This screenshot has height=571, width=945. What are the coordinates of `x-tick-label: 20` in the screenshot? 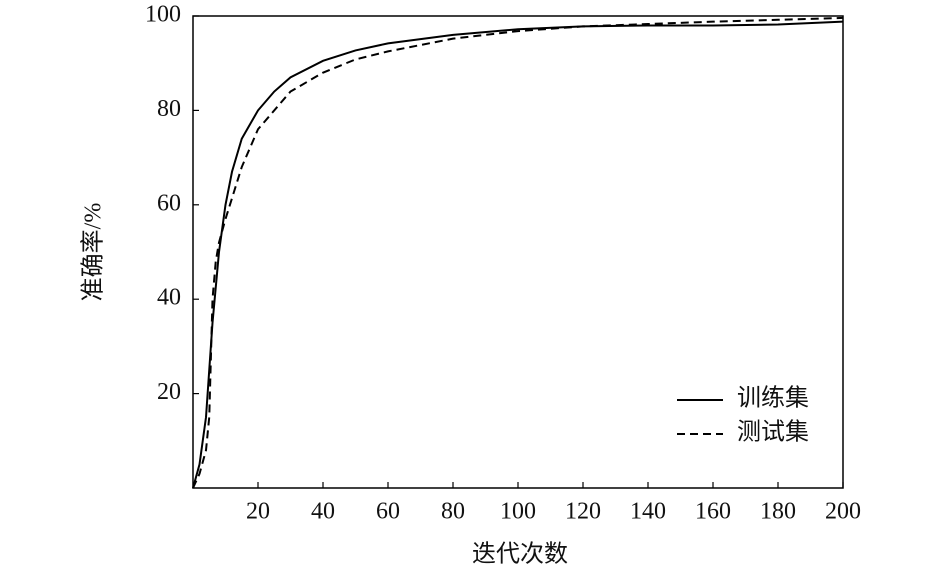 It's located at (258, 512).